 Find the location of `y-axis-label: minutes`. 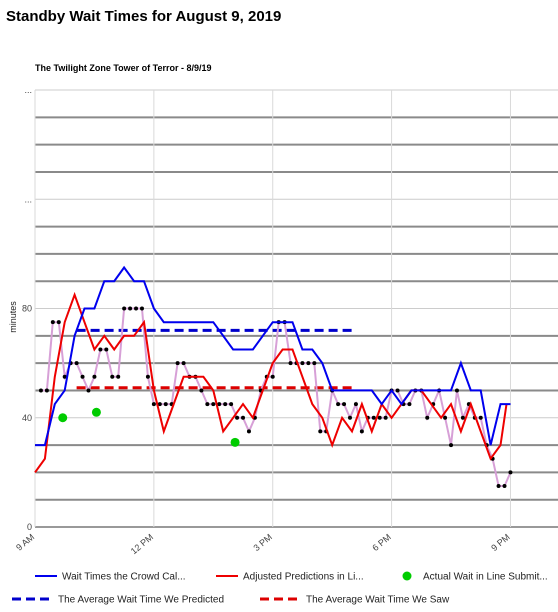

y-axis-label: minutes is located at coordinates (13, 317).